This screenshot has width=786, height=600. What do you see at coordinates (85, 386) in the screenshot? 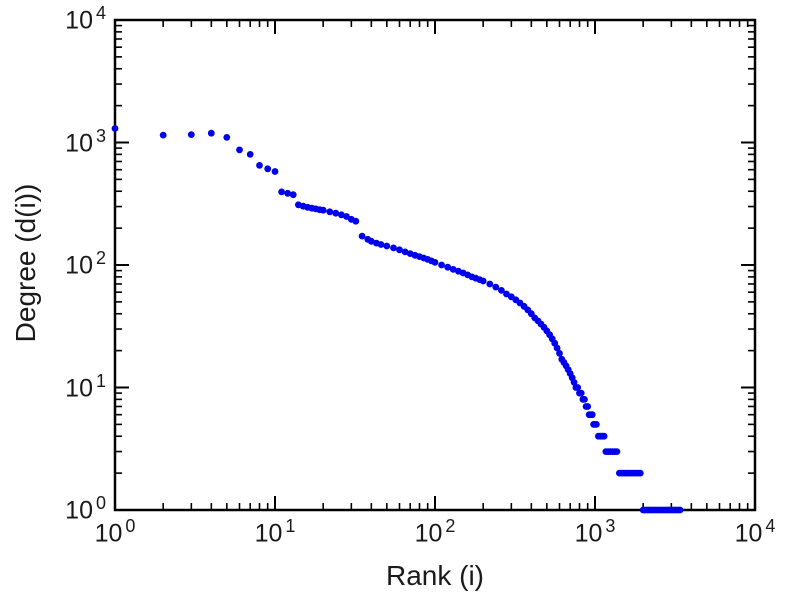
I see `y-tick-label: 10 1` at bounding box center [85, 386].